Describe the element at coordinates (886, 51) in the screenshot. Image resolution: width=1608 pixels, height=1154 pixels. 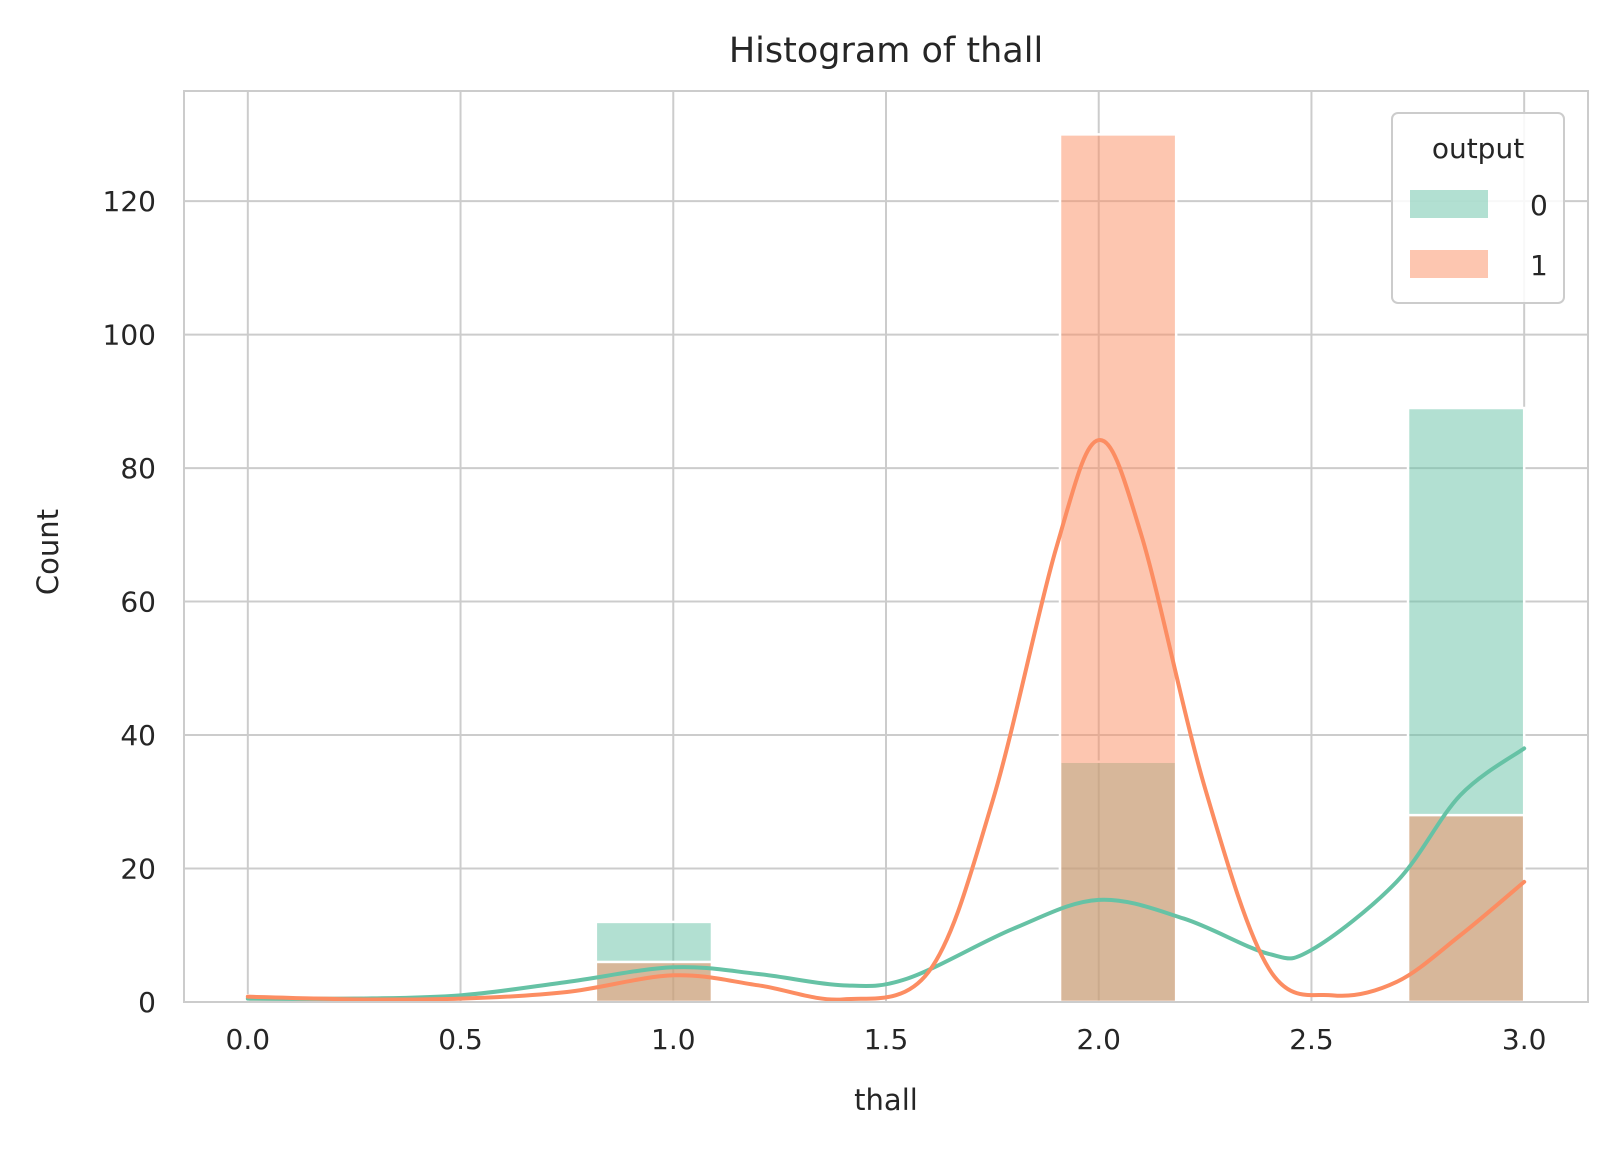
I see `chart-title: Histogram of thall` at that location.